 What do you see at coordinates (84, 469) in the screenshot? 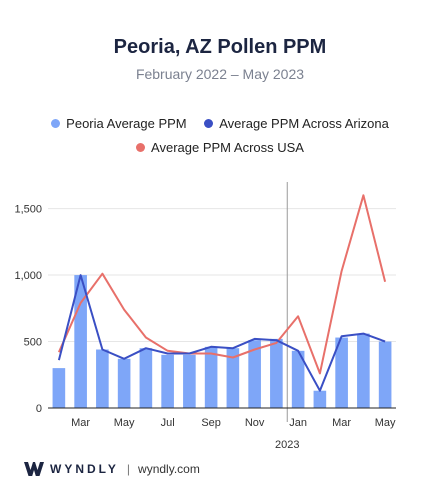
I see `footer-brand: WYNDLY` at bounding box center [84, 469].